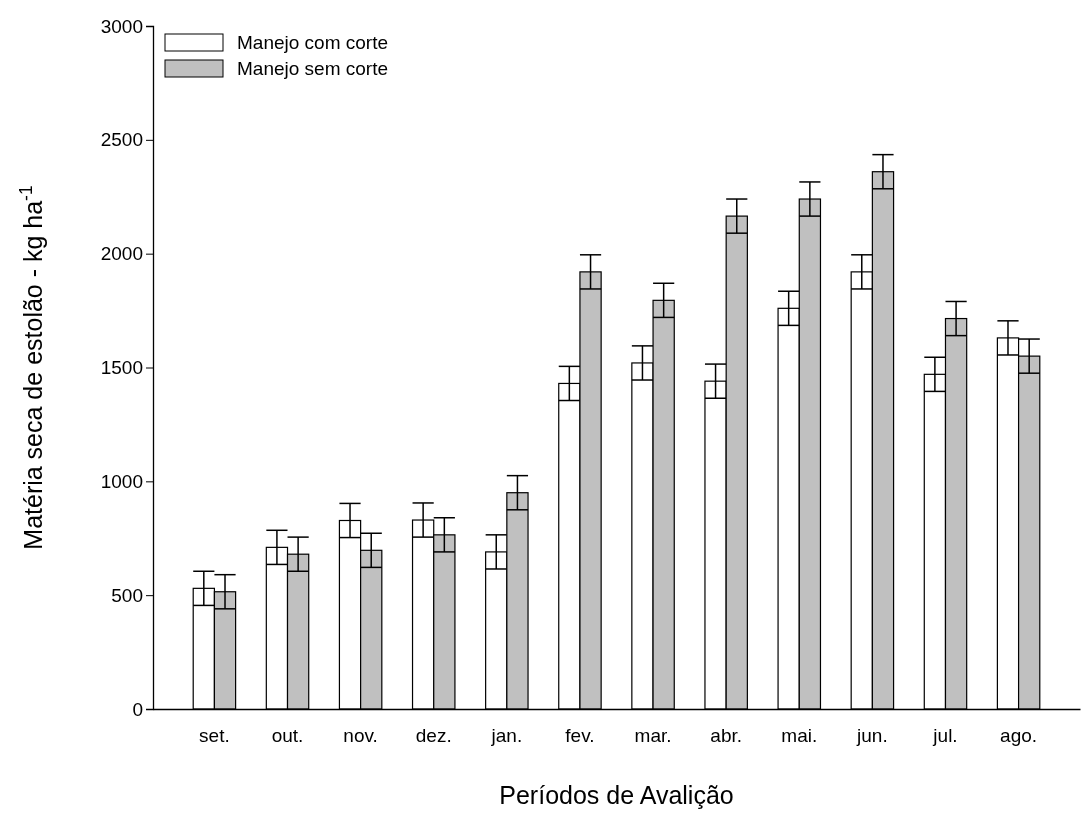 Image resolution: width=1091 pixels, height=818 pixels. What do you see at coordinates (616, 795) in the screenshot?
I see `x-axis-title: Períodos de Avalição` at bounding box center [616, 795].